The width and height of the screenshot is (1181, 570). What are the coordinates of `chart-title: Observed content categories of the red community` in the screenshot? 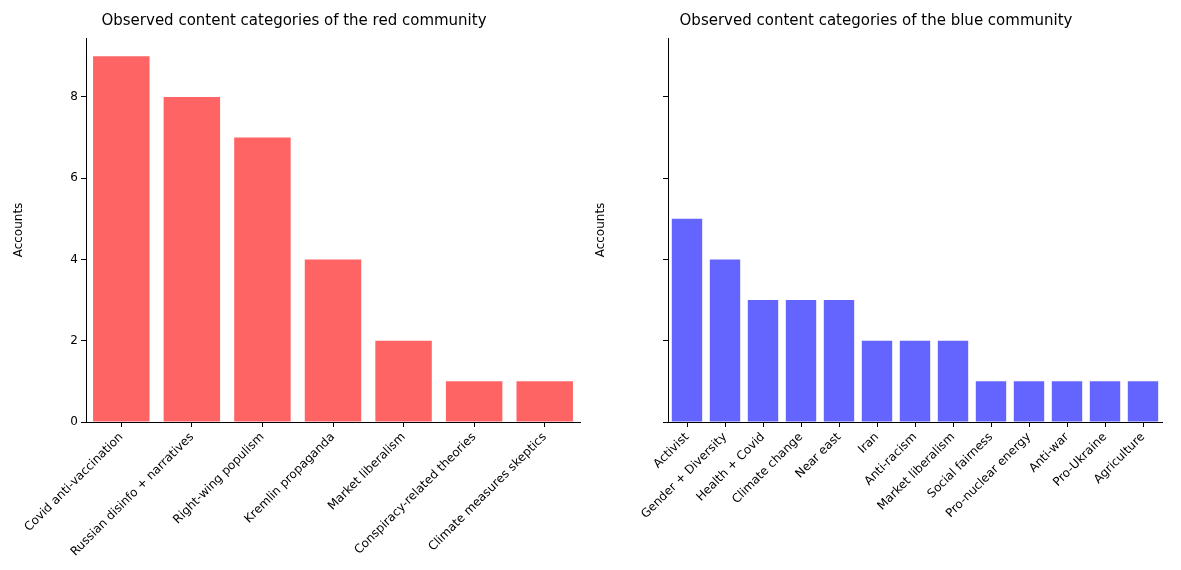 It's located at (294, 19).